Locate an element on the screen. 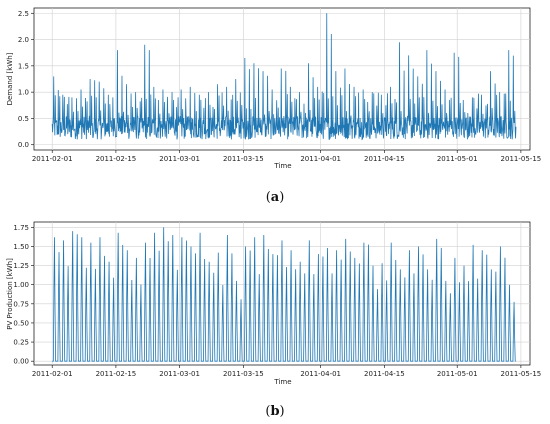 This screenshot has height=424, width=550. y-tick-label: 0.50 is located at coordinates (21, 323).